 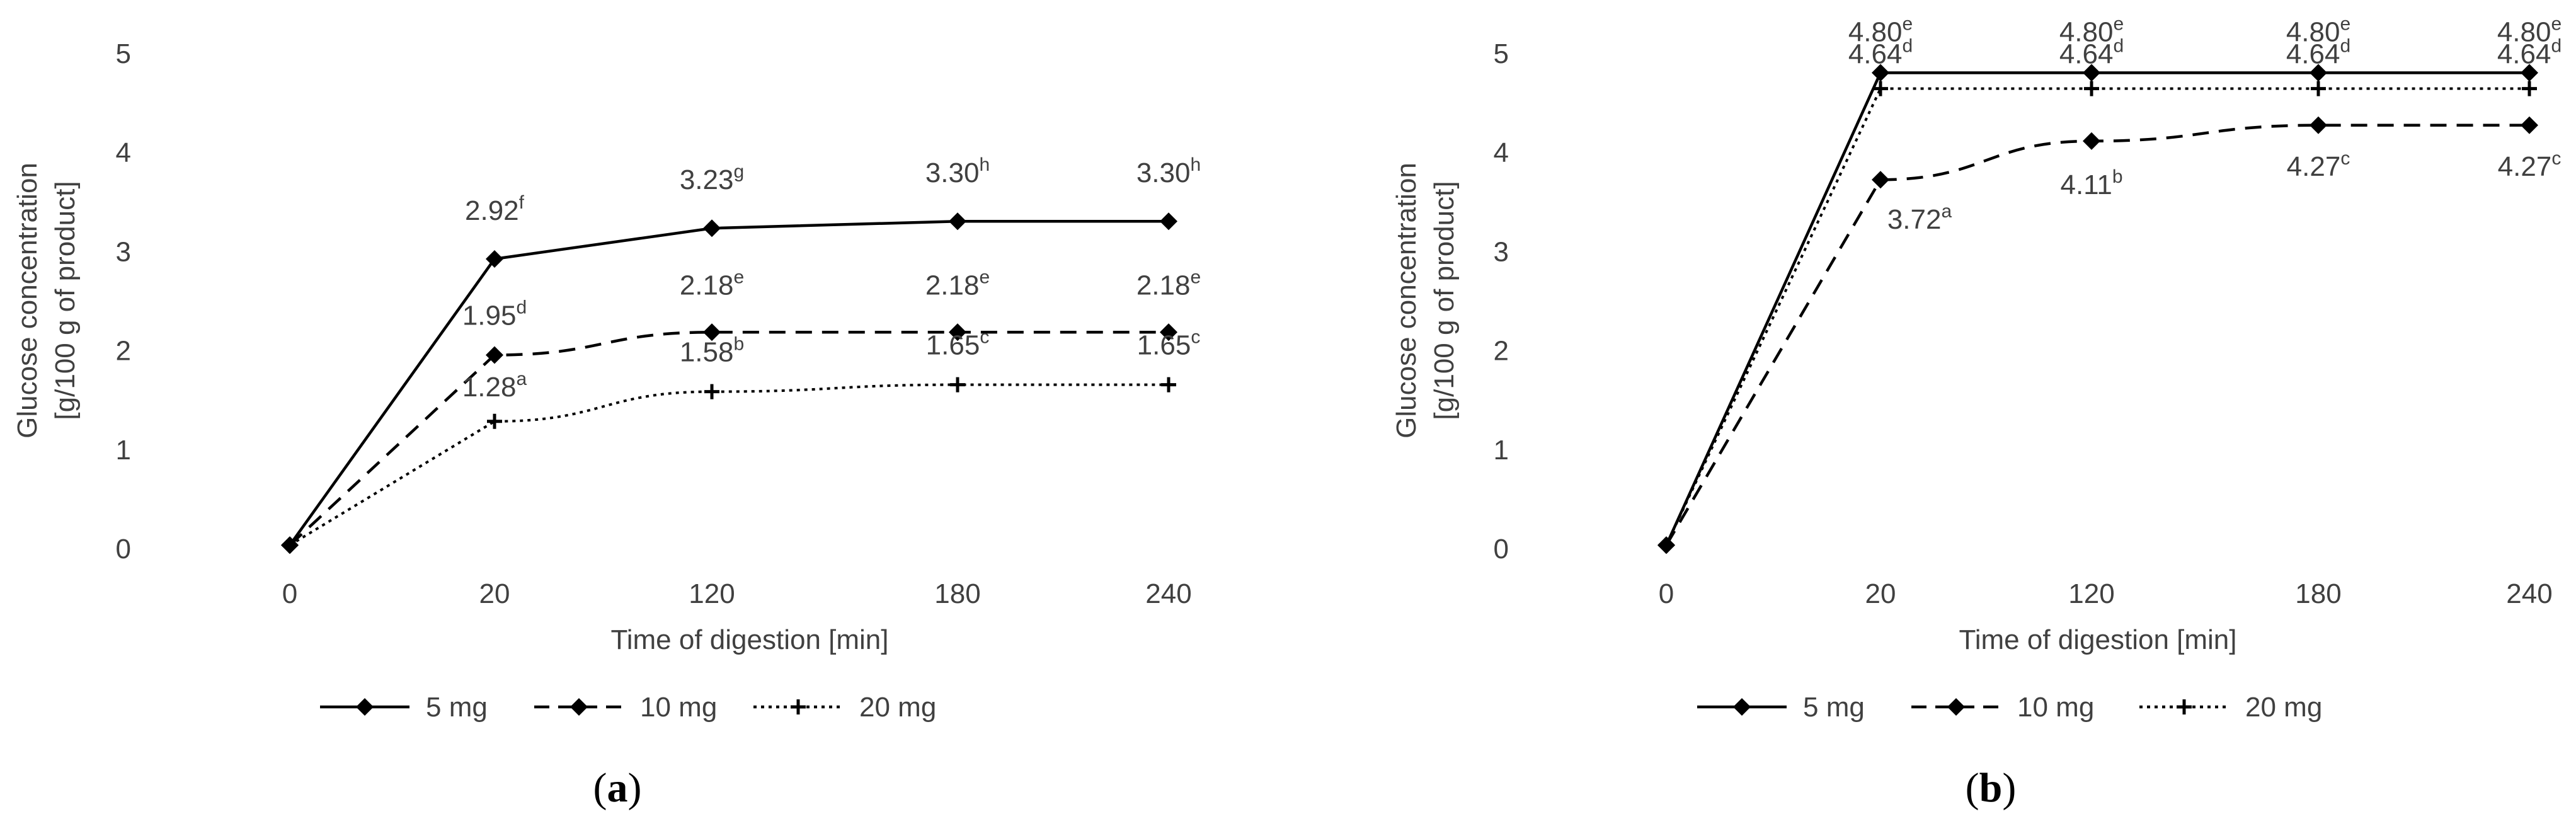 What do you see at coordinates (495, 314) in the screenshot?
I see `data-label: 1.95d` at bounding box center [495, 314].